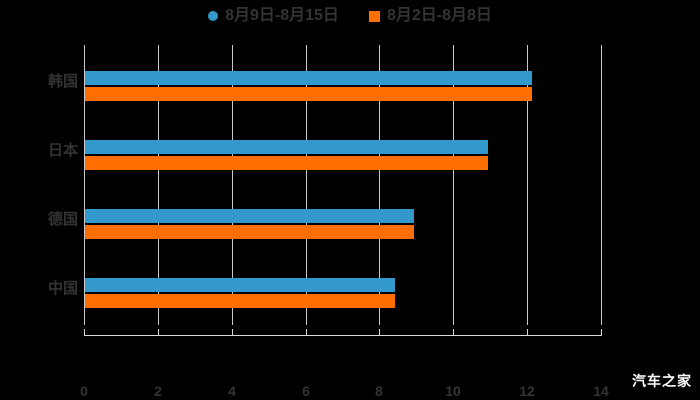 The height and width of the screenshot is (400, 700). I want to click on legend-label: 8月9日-8月15日, so click(282, 15).